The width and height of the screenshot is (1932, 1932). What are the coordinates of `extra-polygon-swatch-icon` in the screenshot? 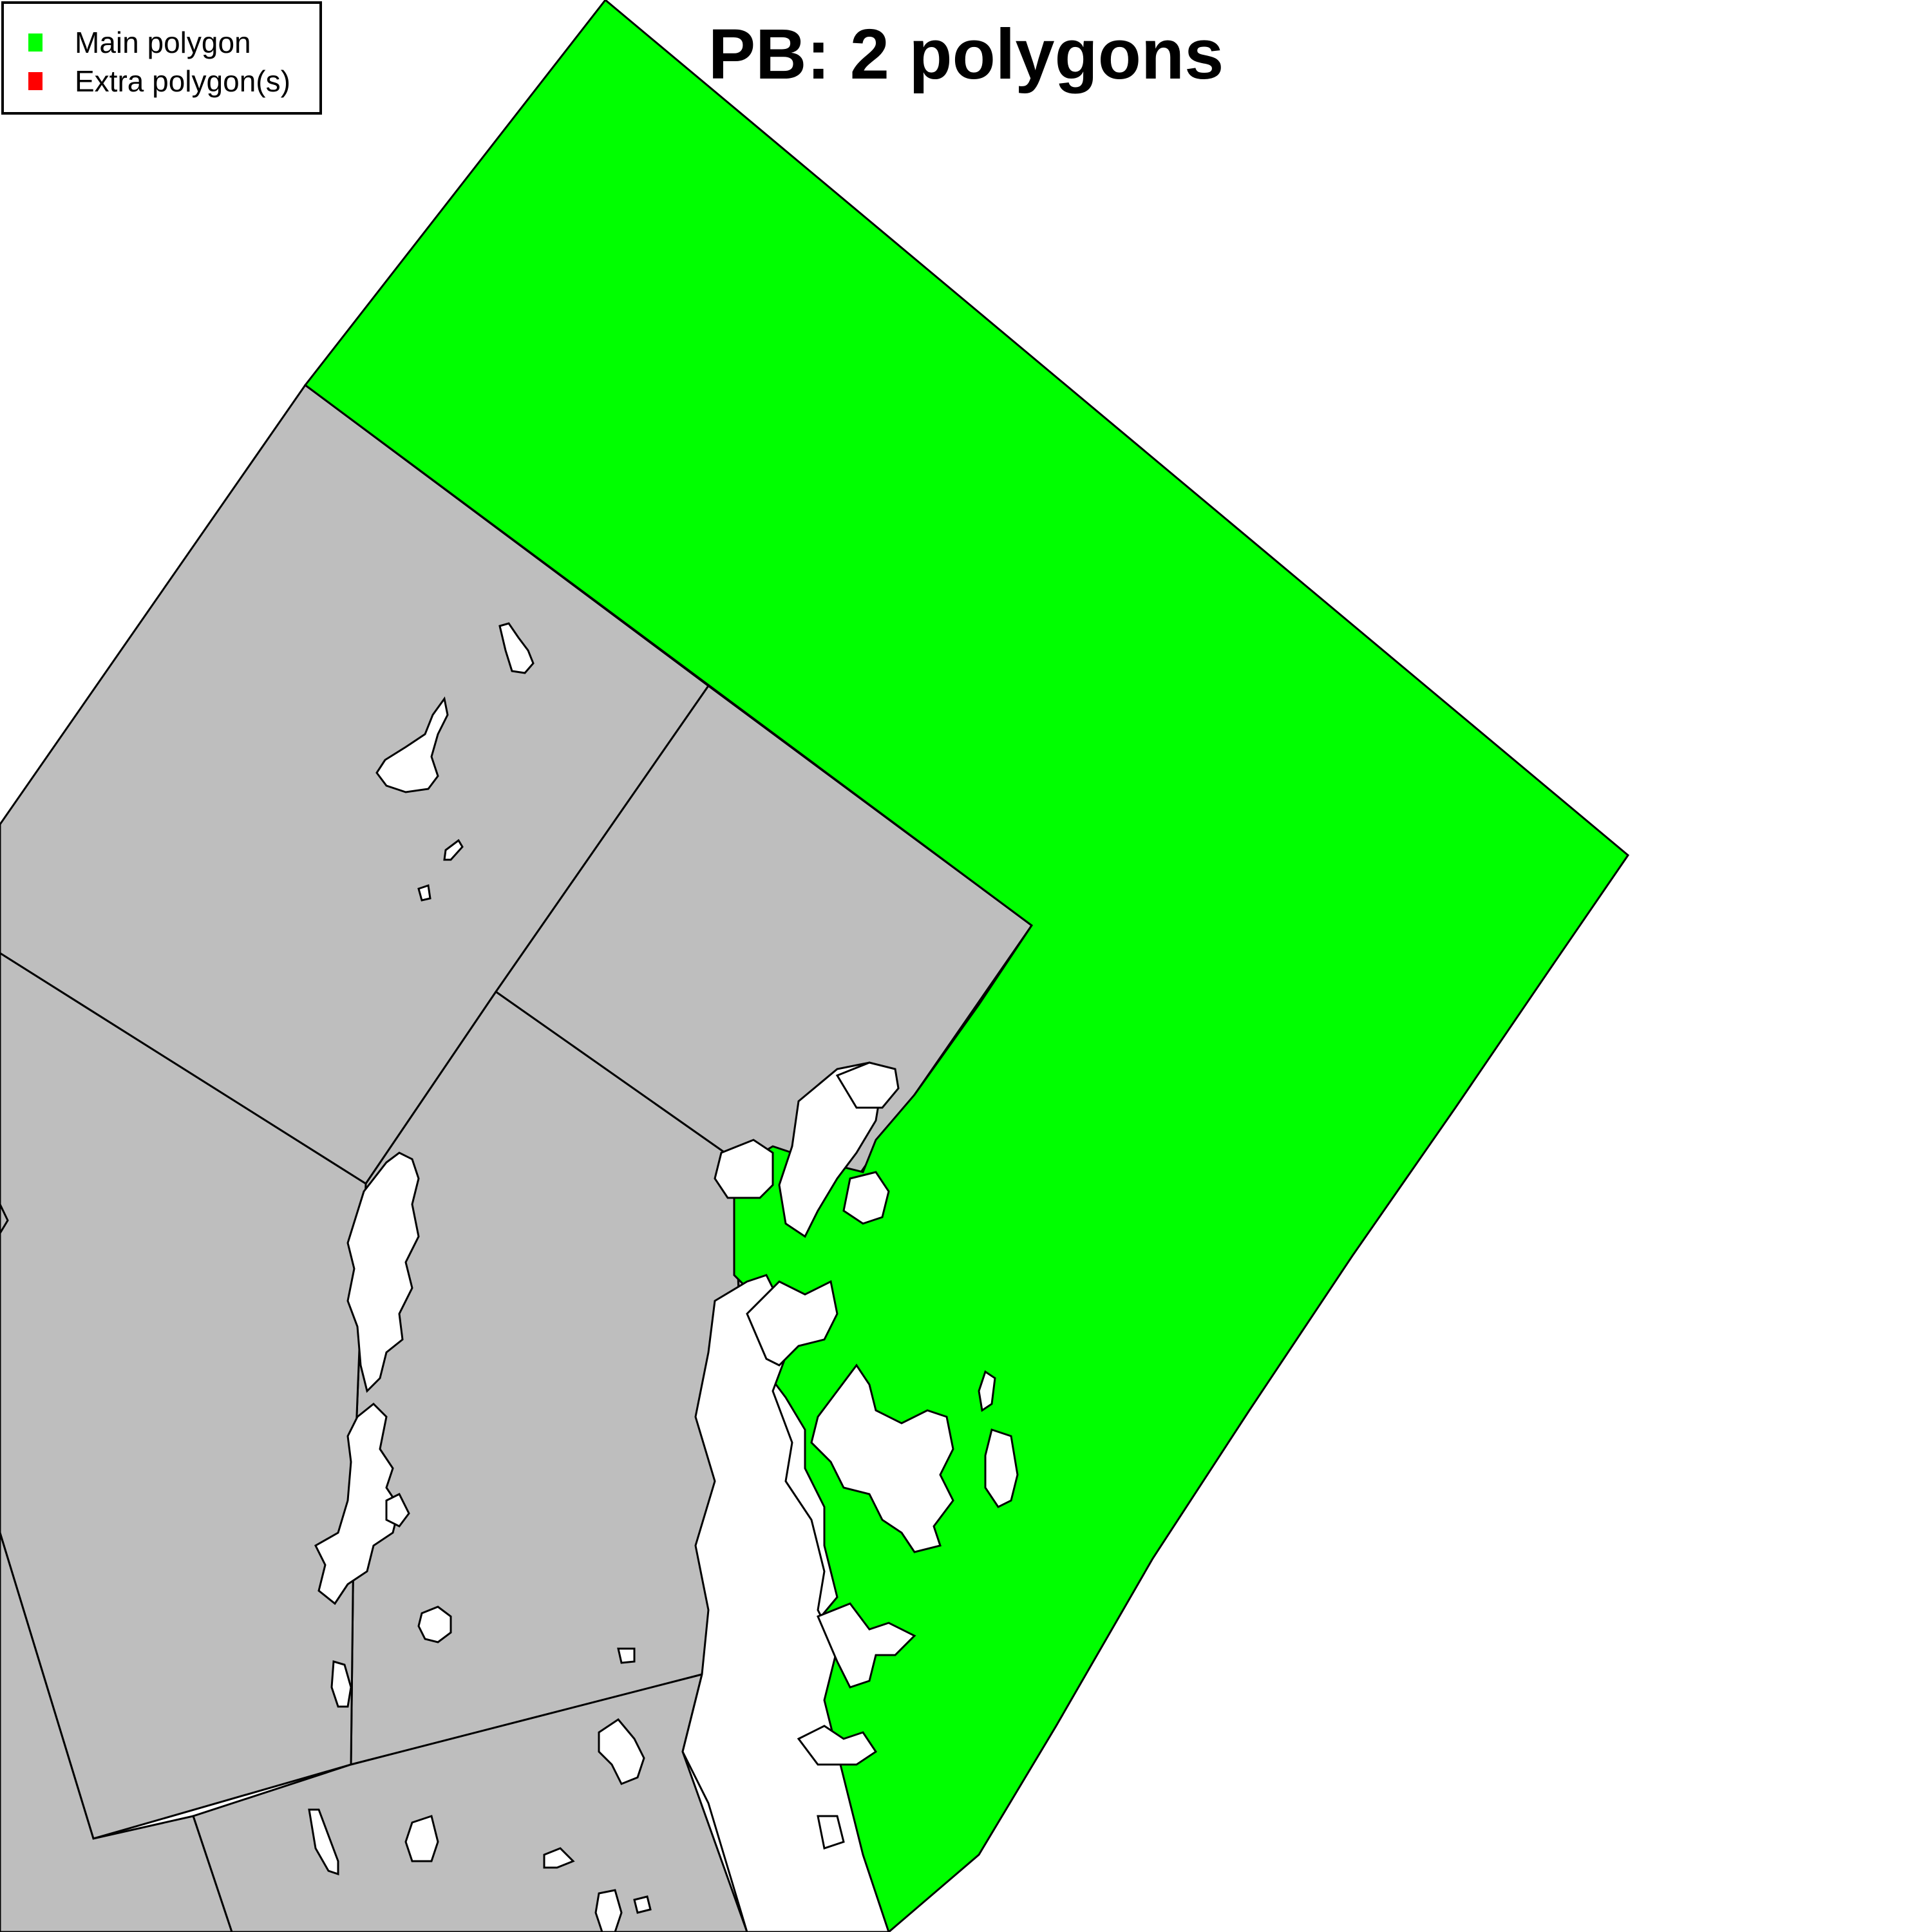 It's located at (36, 81).